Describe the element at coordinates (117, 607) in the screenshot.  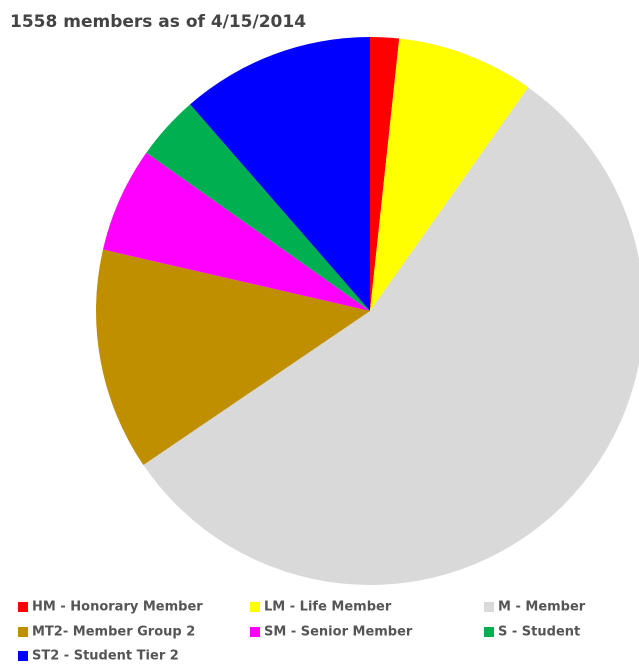
I see `legend-label: HM - Honorary Member` at that location.